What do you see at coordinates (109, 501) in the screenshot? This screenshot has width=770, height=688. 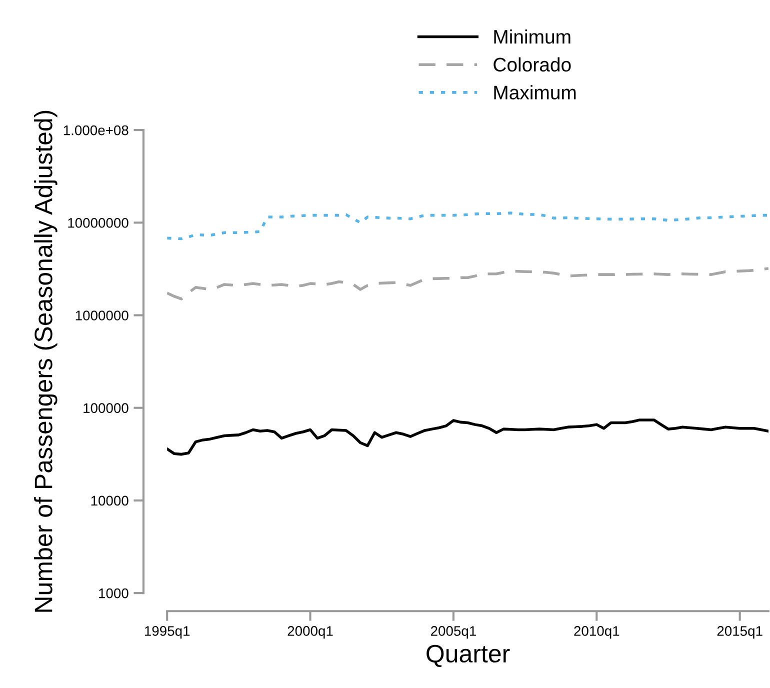 I see `y-tick-label: 10000` at bounding box center [109, 501].